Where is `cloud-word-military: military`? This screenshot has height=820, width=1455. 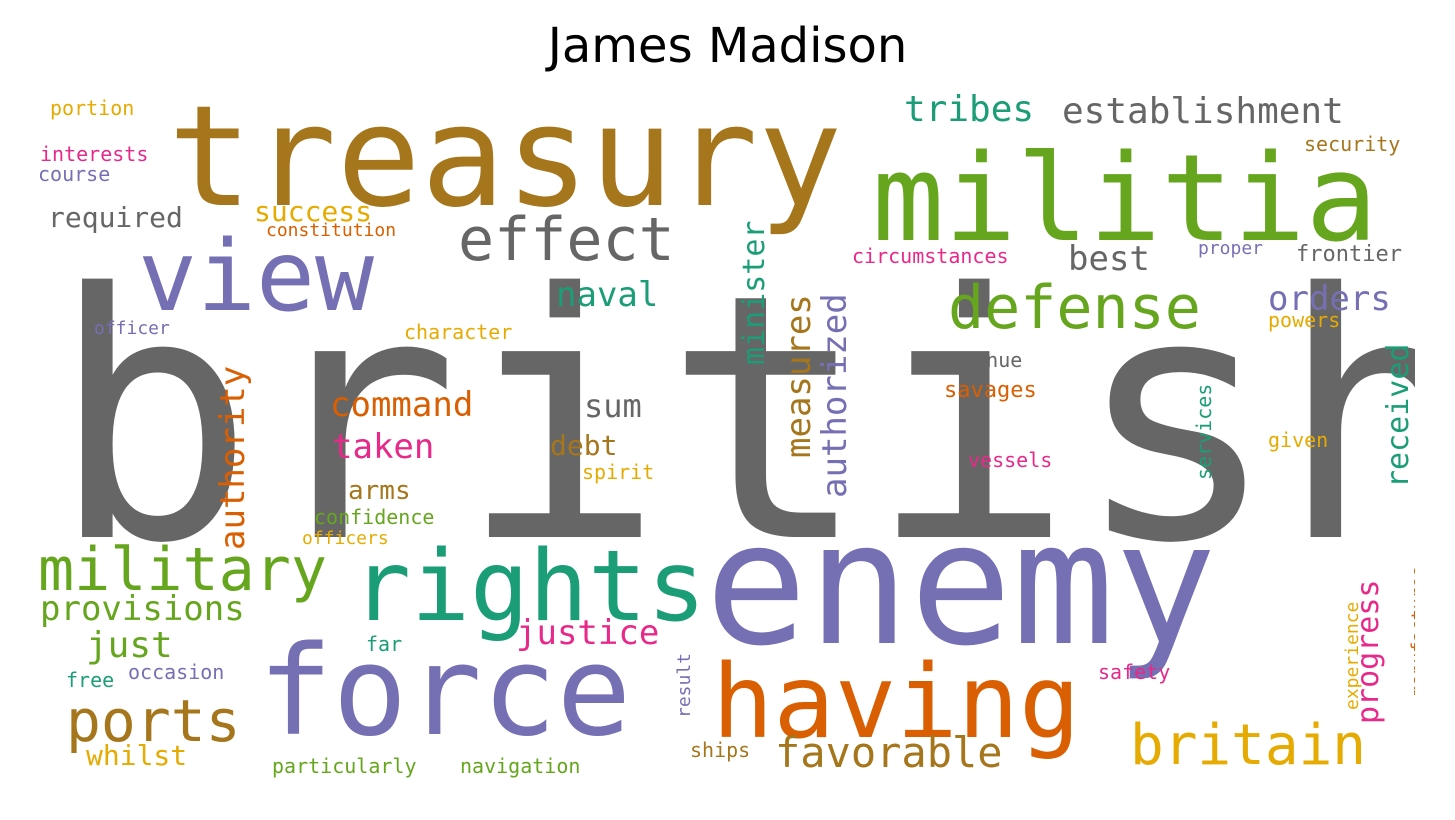
cloud-word-military: military is located at coordinates (183, 570).